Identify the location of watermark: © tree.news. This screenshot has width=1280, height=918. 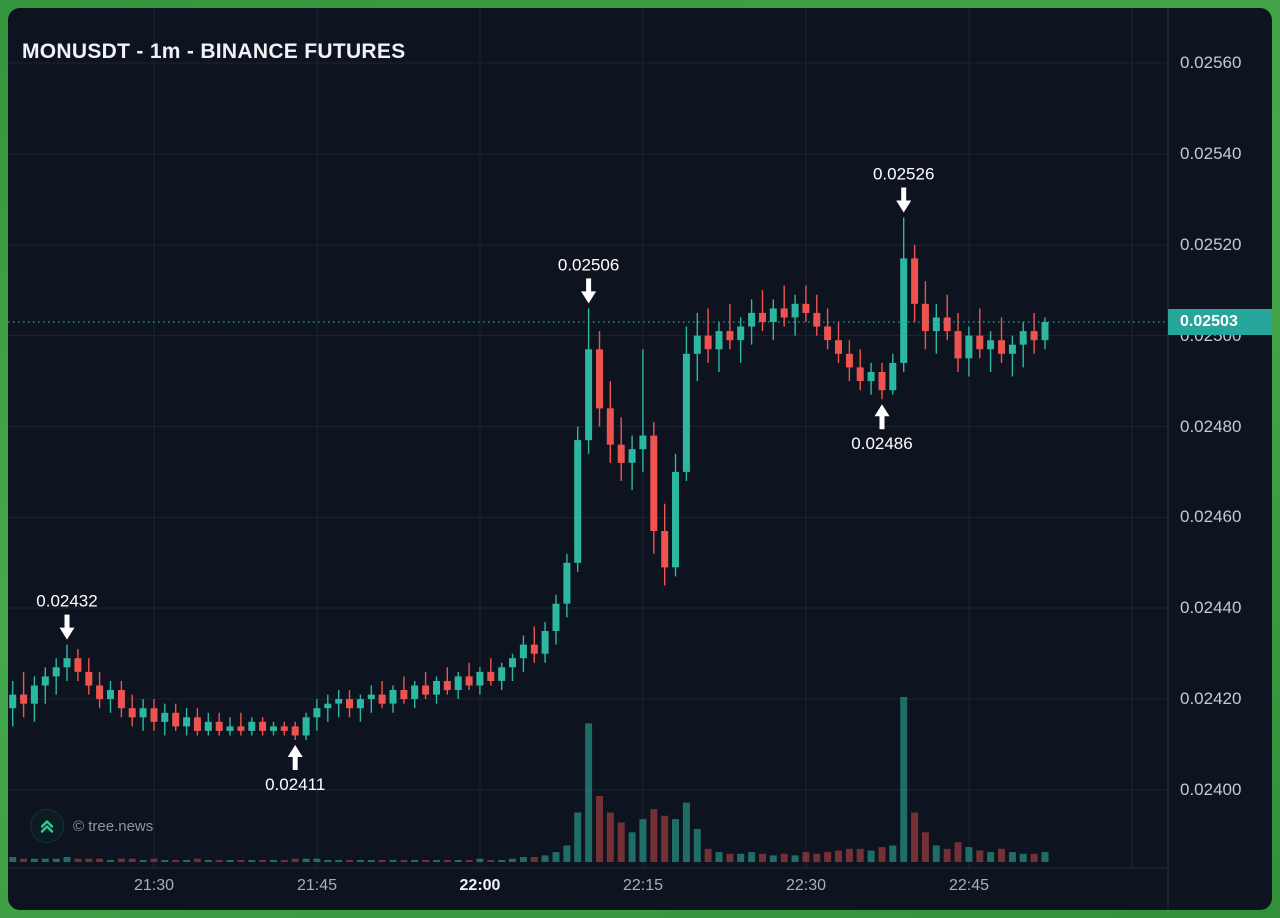
(91, 826).